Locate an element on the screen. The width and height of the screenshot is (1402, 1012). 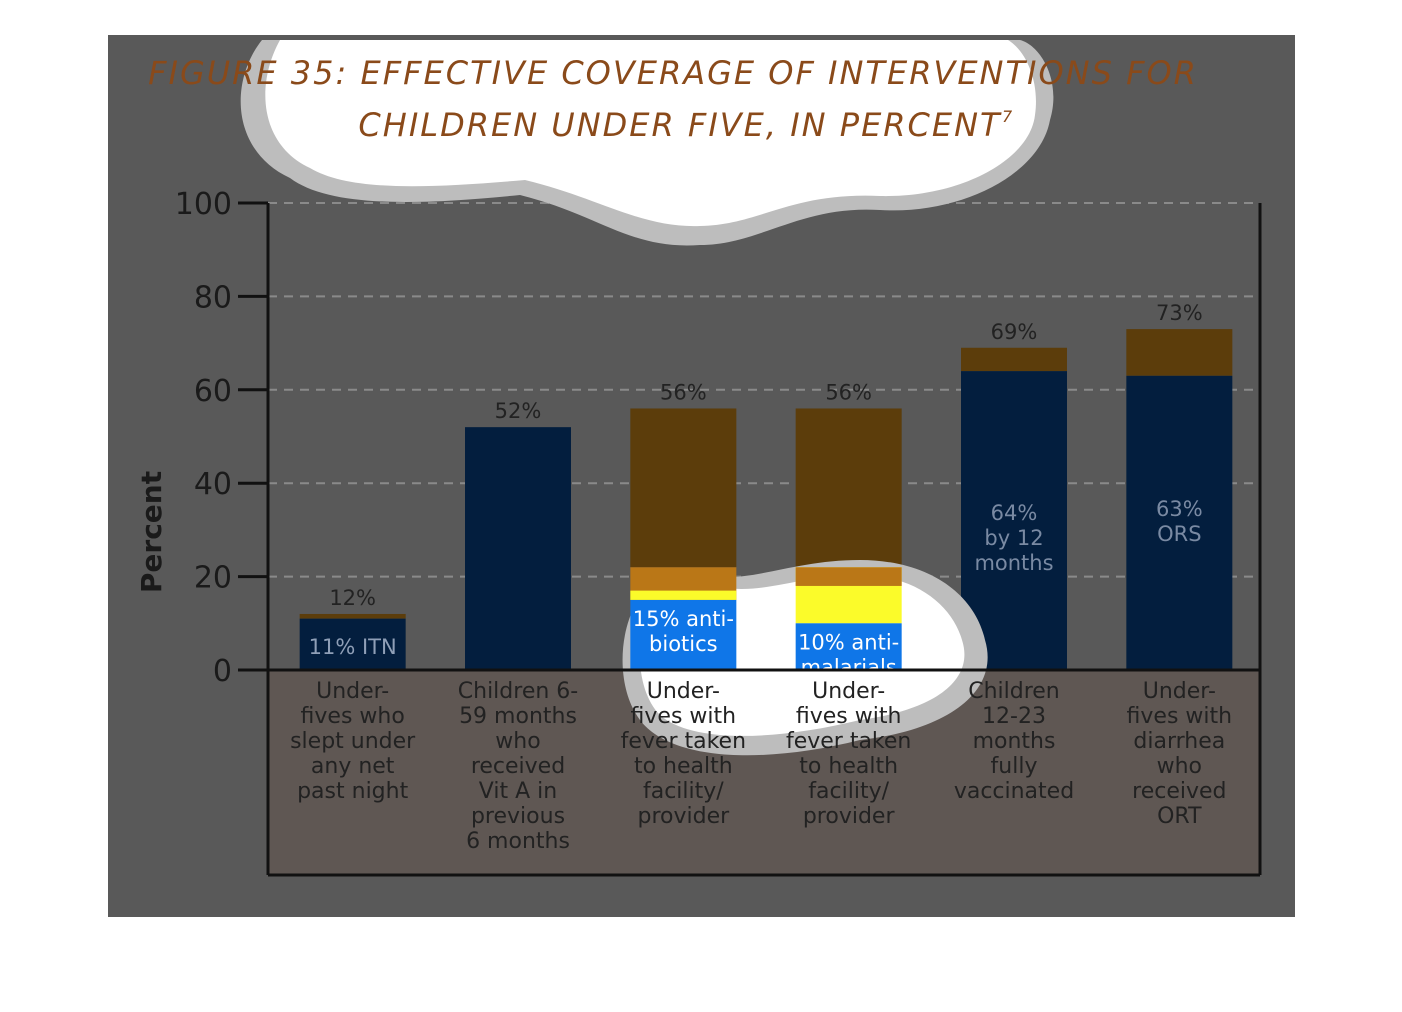
y-tick-label: 0 is located at coordinates (222, 671).